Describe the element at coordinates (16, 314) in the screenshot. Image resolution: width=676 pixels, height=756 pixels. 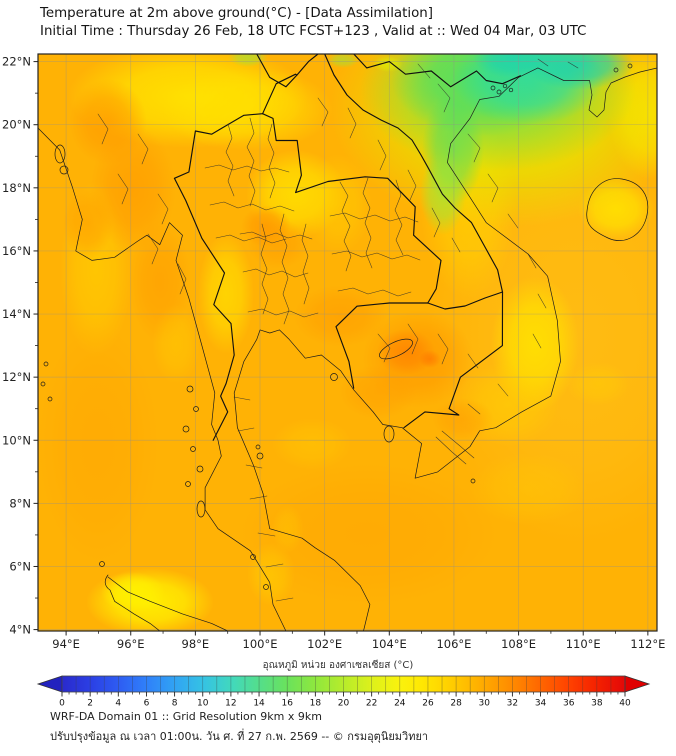
I see `lat-tick-label: 14°N` at that location.